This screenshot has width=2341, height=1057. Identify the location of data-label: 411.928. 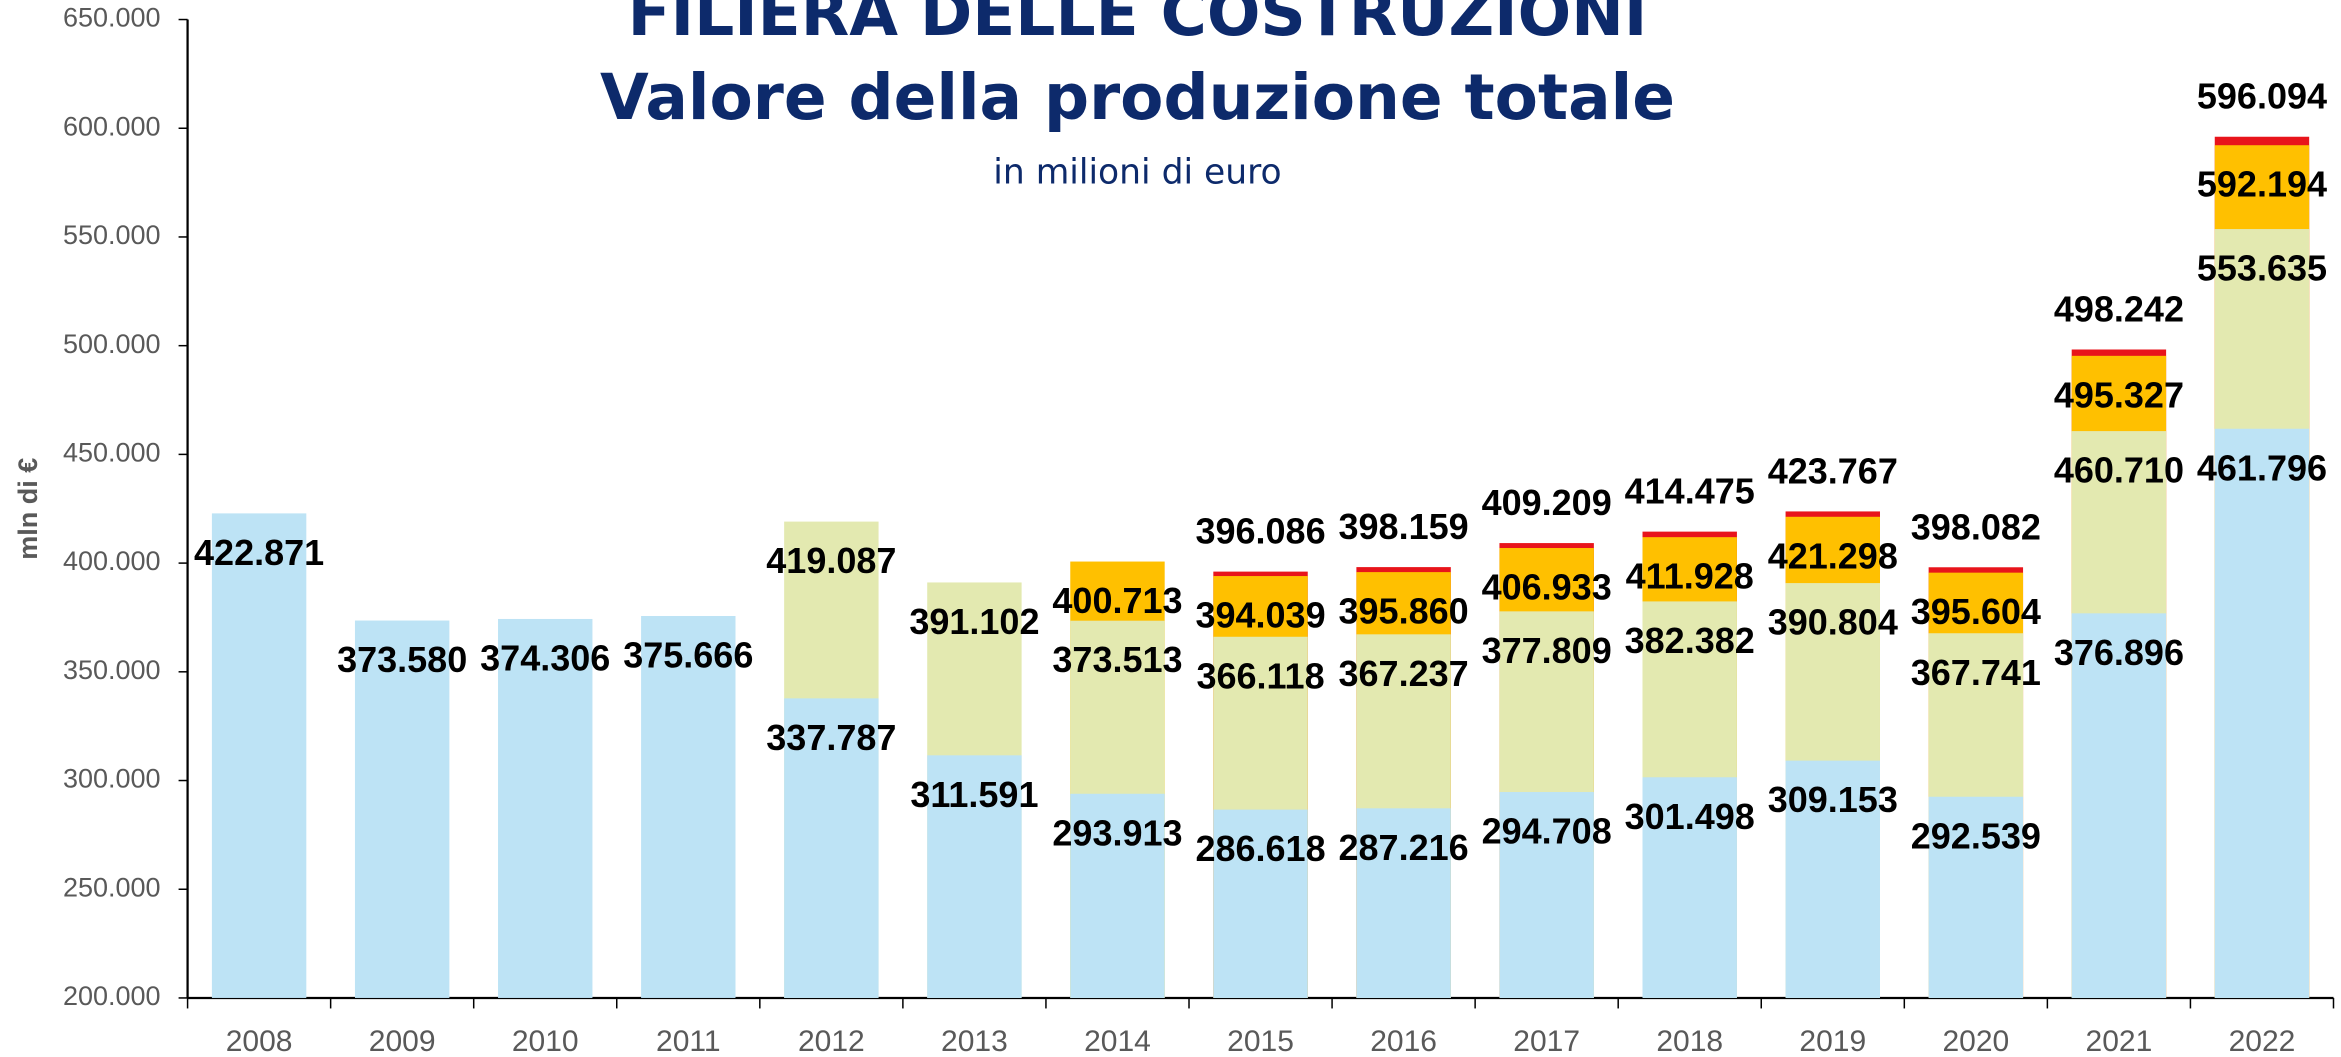
(1690, 576).